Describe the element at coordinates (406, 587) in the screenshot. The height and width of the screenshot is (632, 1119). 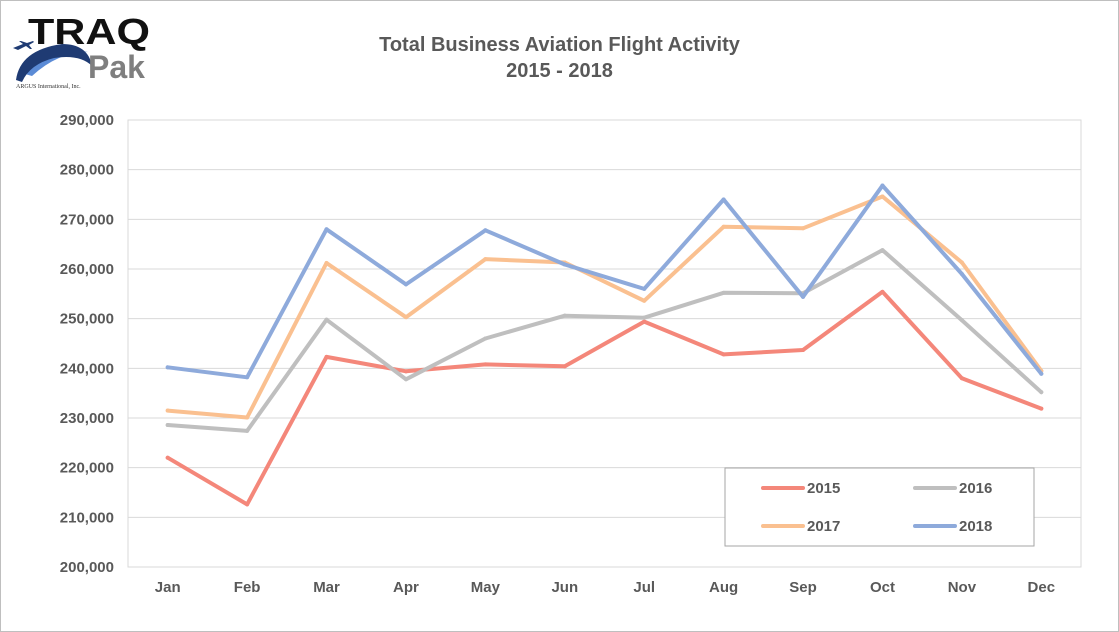
I see `x-tick-label: Apr` at that location.